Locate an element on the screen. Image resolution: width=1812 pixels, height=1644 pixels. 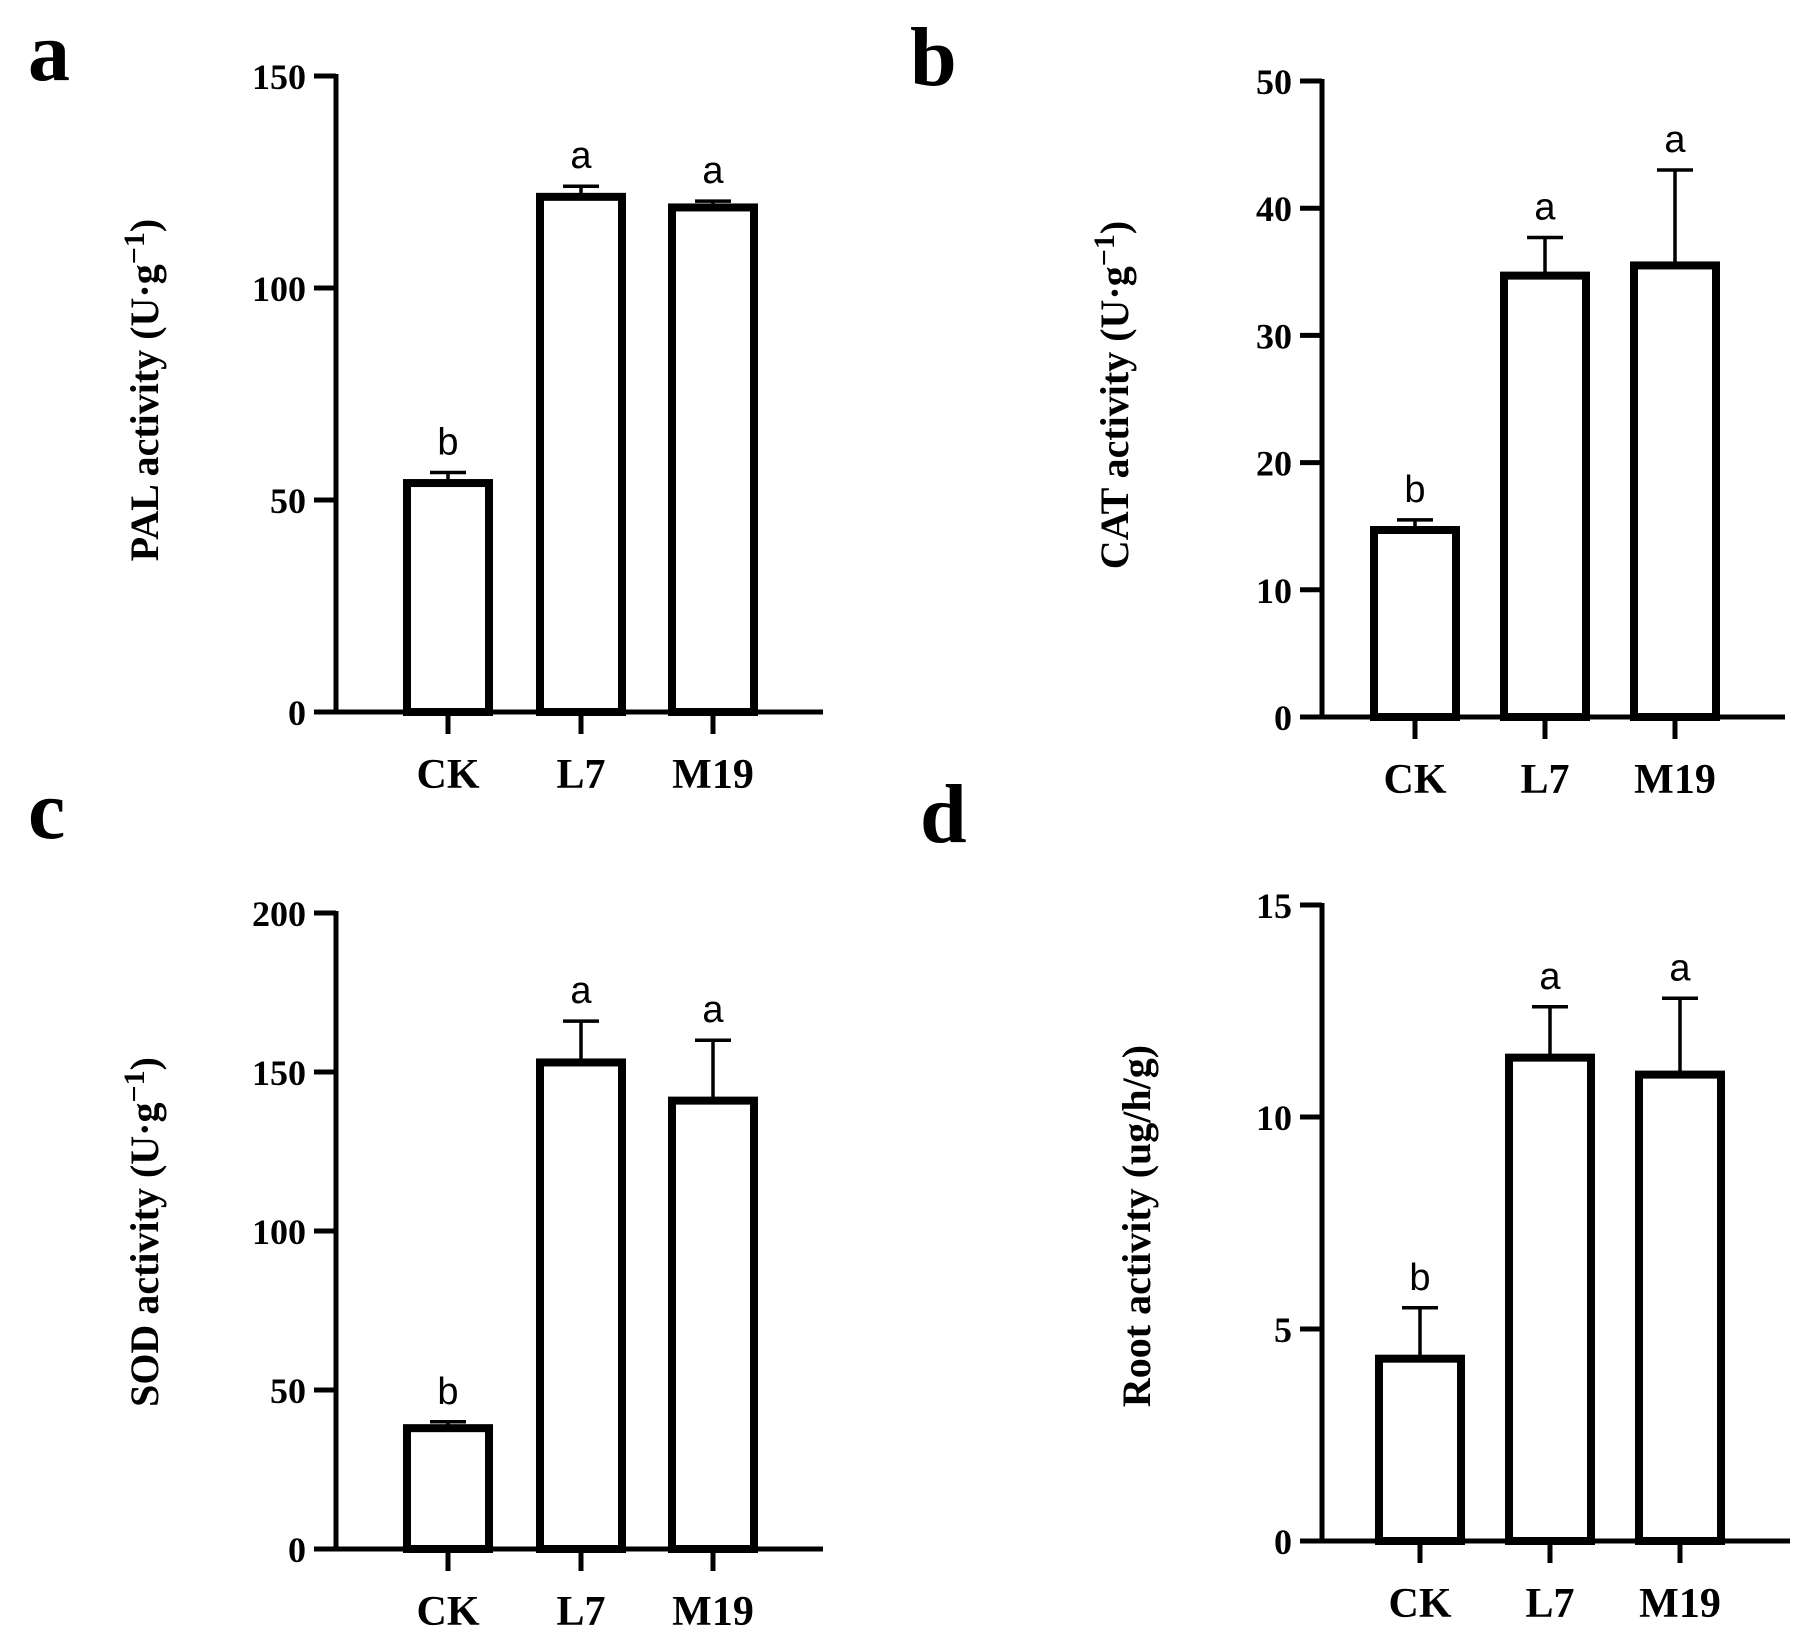
panel-letter: b is located at coordinates (933, 57).